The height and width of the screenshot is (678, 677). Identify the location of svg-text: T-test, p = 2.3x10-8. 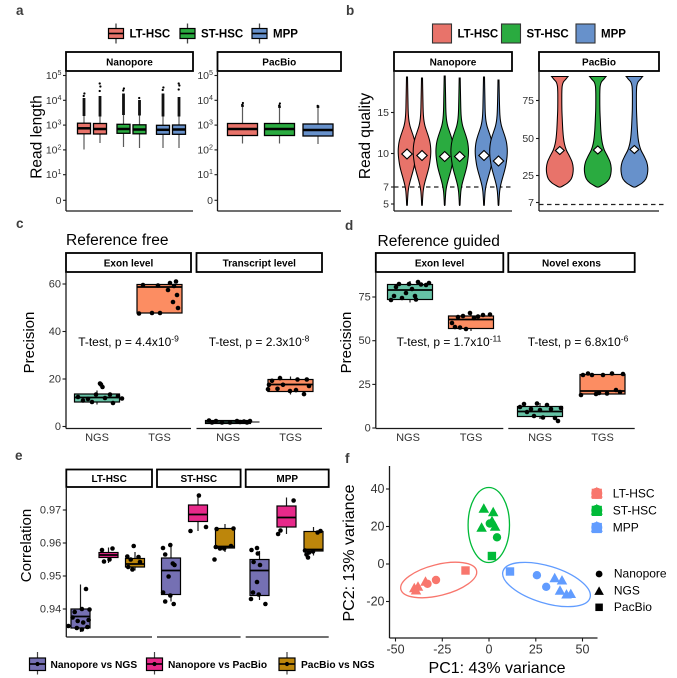
(259, 342).